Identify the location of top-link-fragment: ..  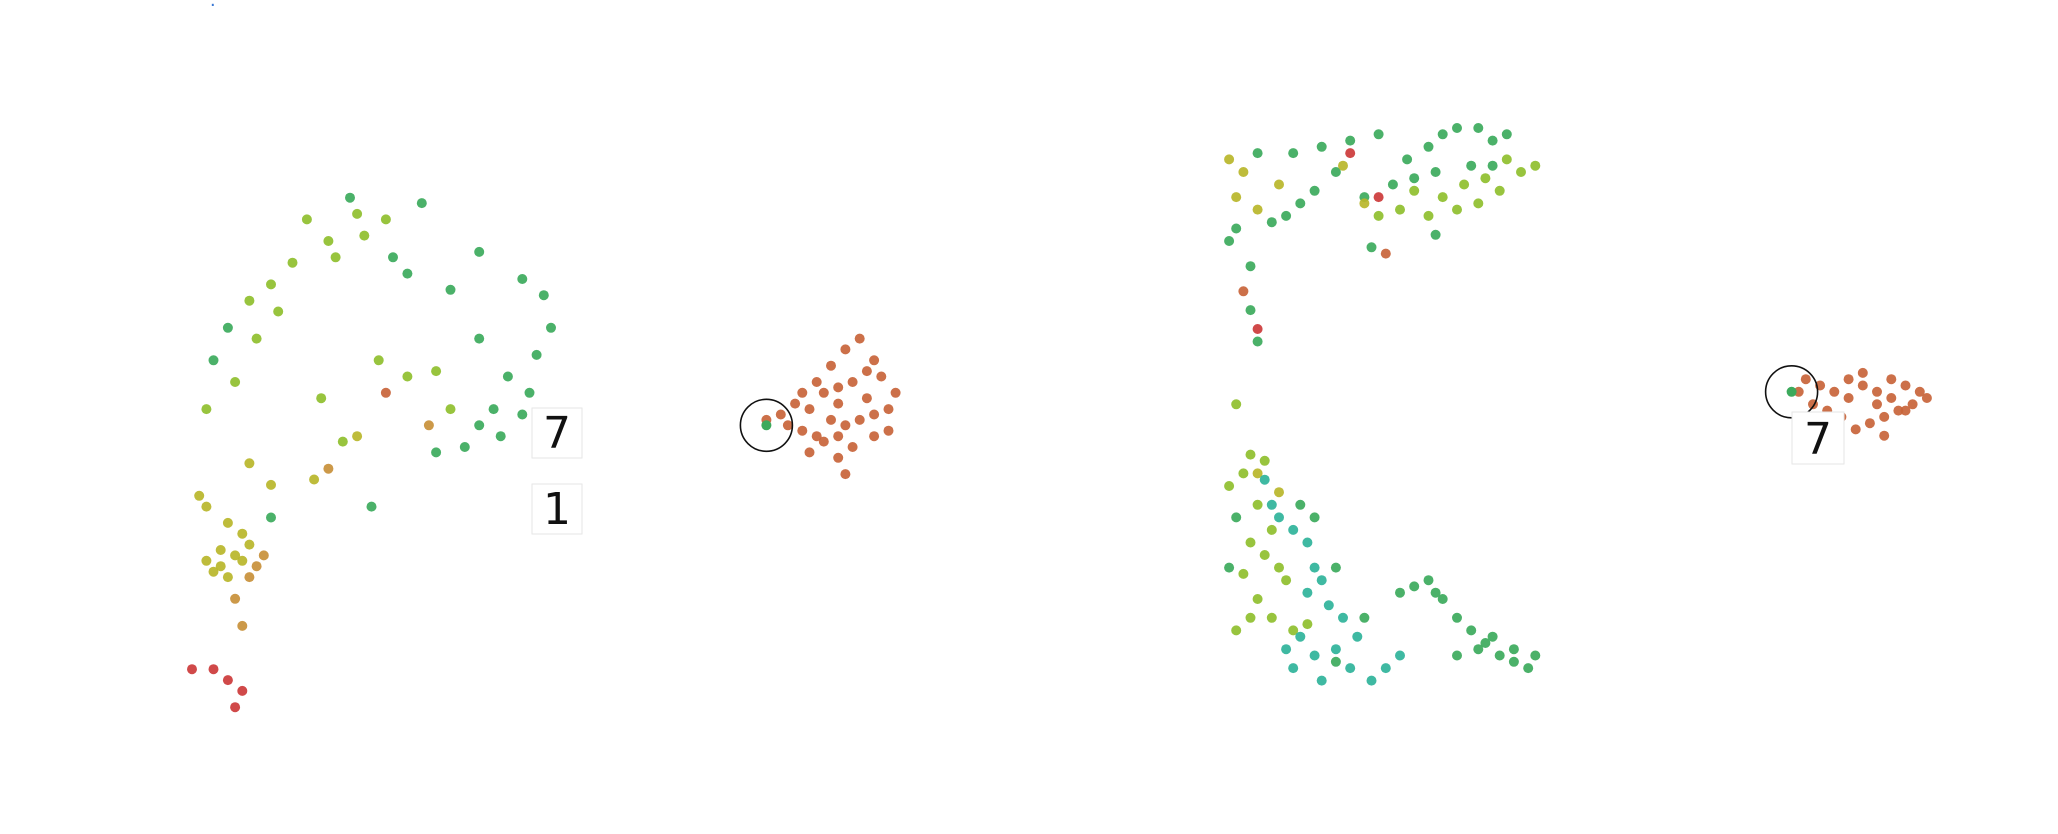
(213, 5).